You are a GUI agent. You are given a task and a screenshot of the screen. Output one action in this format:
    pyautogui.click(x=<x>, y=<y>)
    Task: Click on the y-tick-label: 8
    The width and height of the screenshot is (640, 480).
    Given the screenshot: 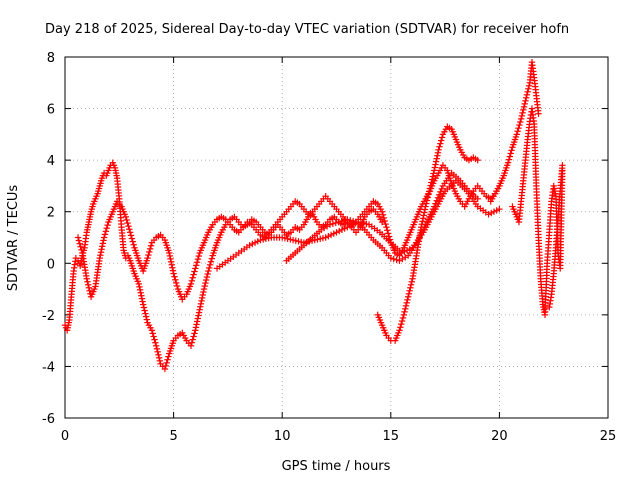 What is the action you would take?
    pyautogui.click(x=51, y=58)
    